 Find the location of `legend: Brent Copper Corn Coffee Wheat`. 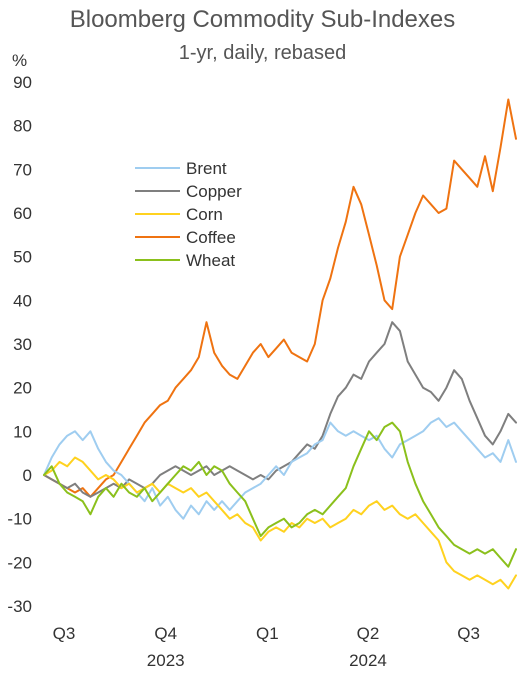

legend: Brent Copper Corn Coffee Wheat is located at coordinates (188, 214).